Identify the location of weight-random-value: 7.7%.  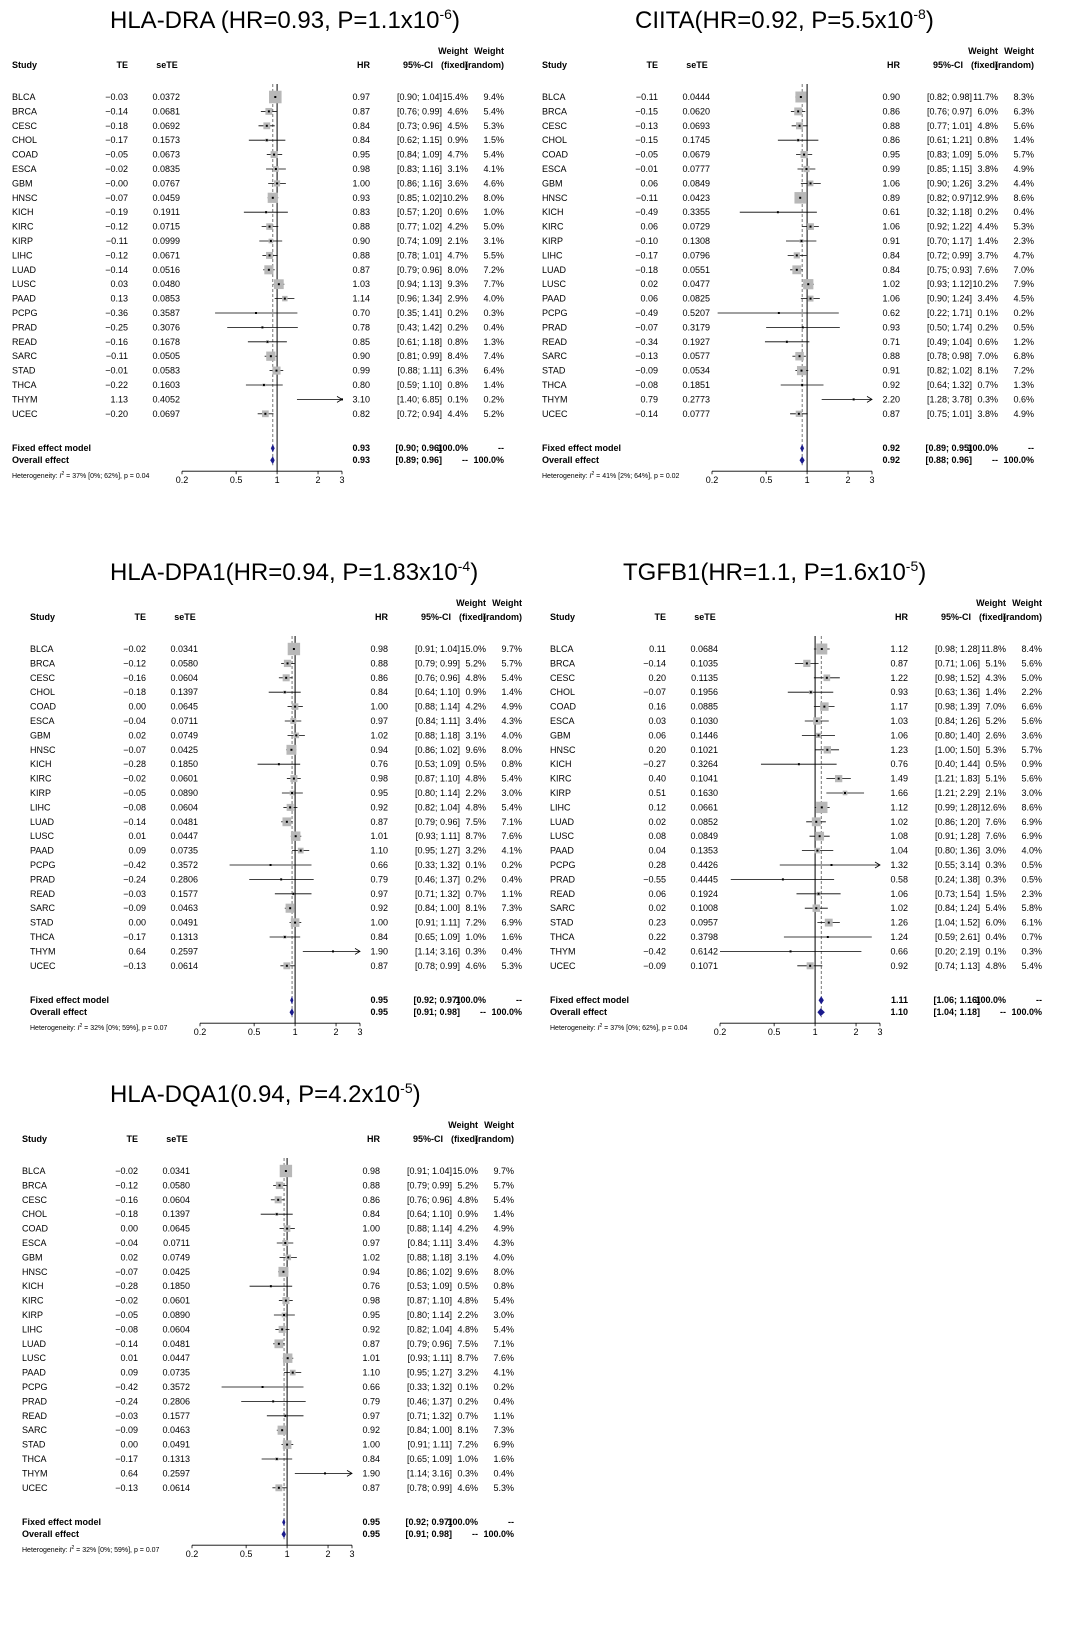
(493, 284).